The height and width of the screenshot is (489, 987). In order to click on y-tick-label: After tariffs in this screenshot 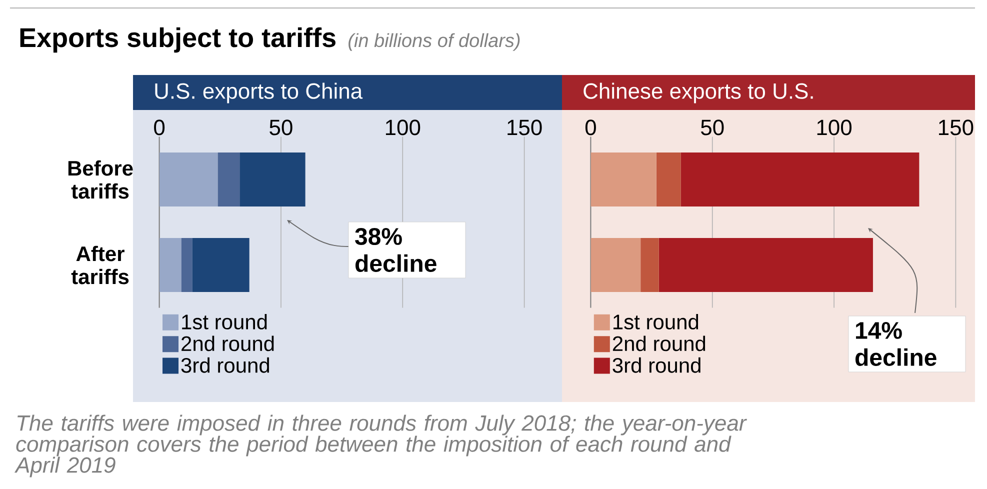, I will do `click(100, 265)`.